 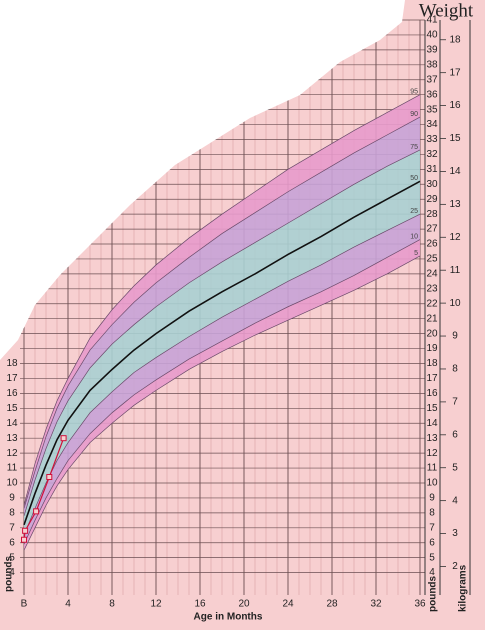 What do you see at coordinates (414, 92) in the screenshot?
I see `percentile-label: 95` at bounding box center [414, 92].